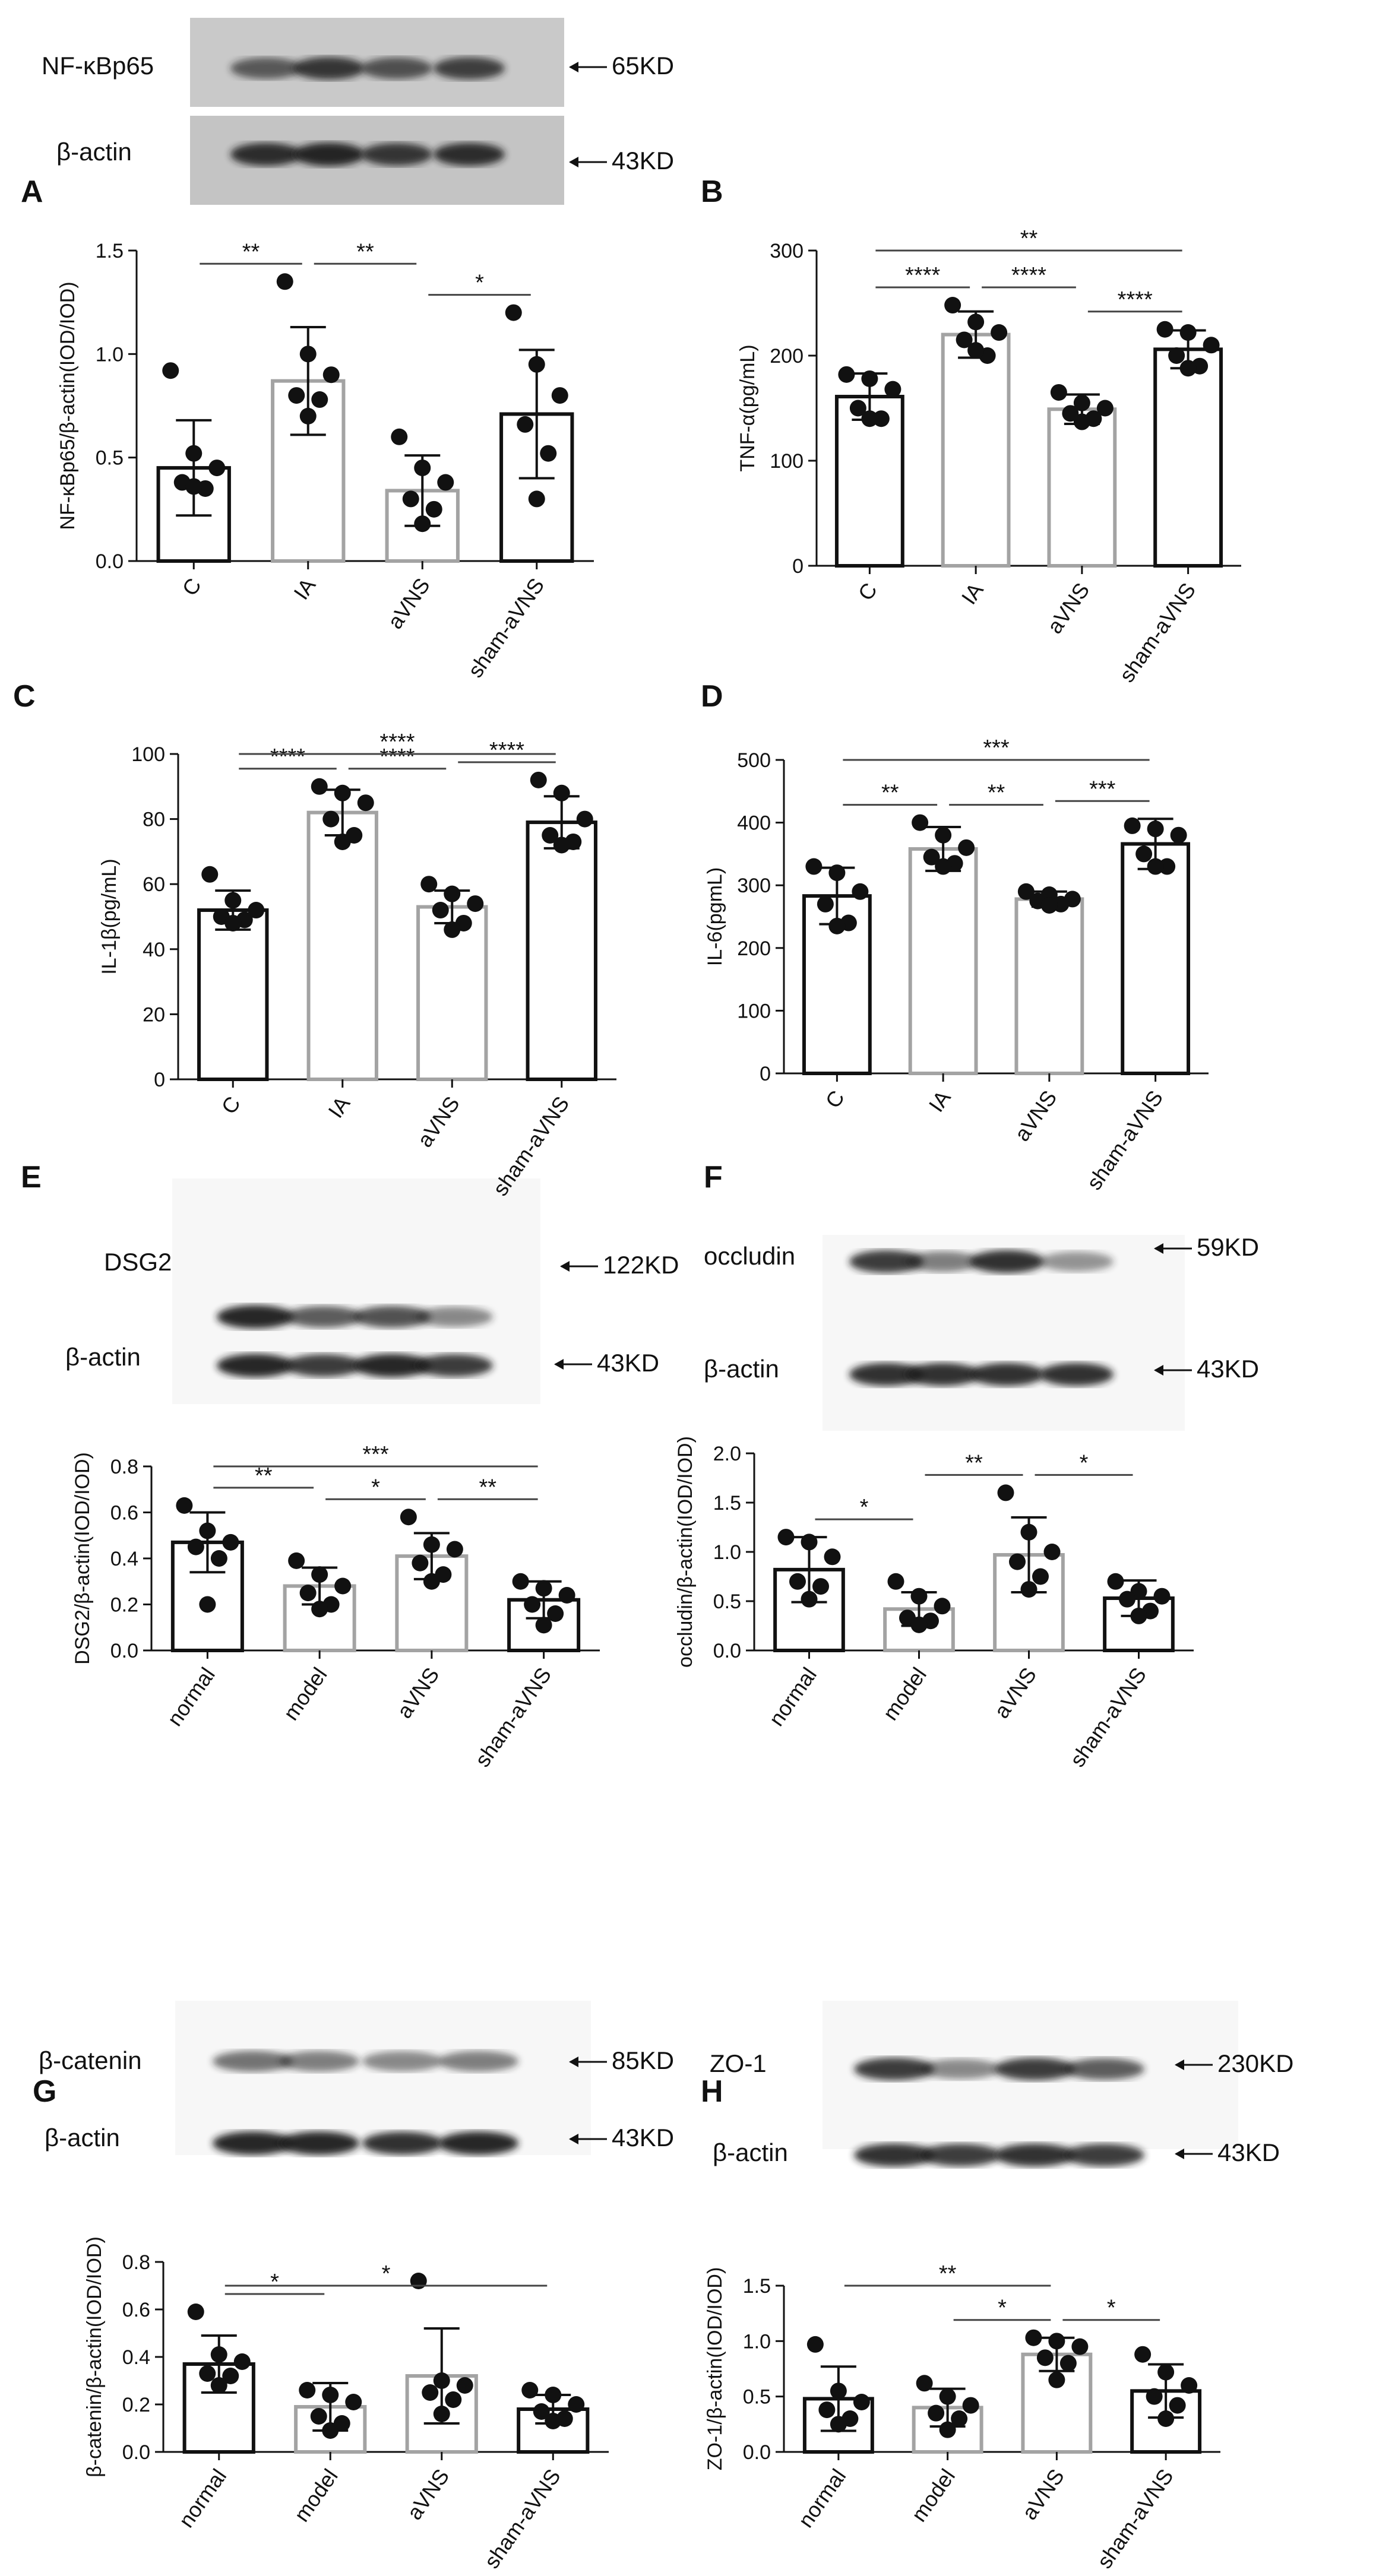 This screenshot has width=1376, height=2576. Describe the element at coordinates (757, 2397) in the screenshot. I see `y-tick-label: 0.5` at that location.